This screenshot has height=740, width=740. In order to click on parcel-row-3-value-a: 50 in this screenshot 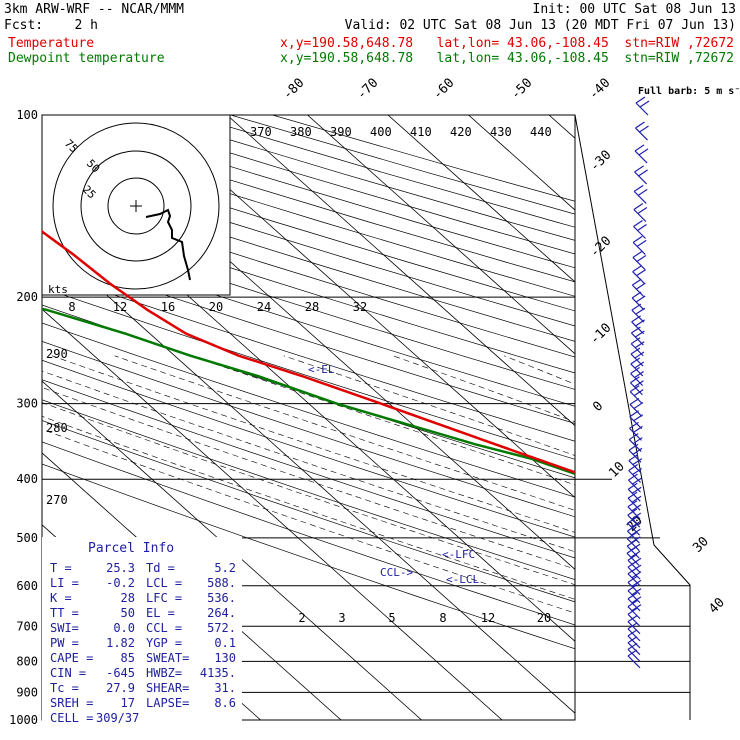, I will do `click(128, 613)`.